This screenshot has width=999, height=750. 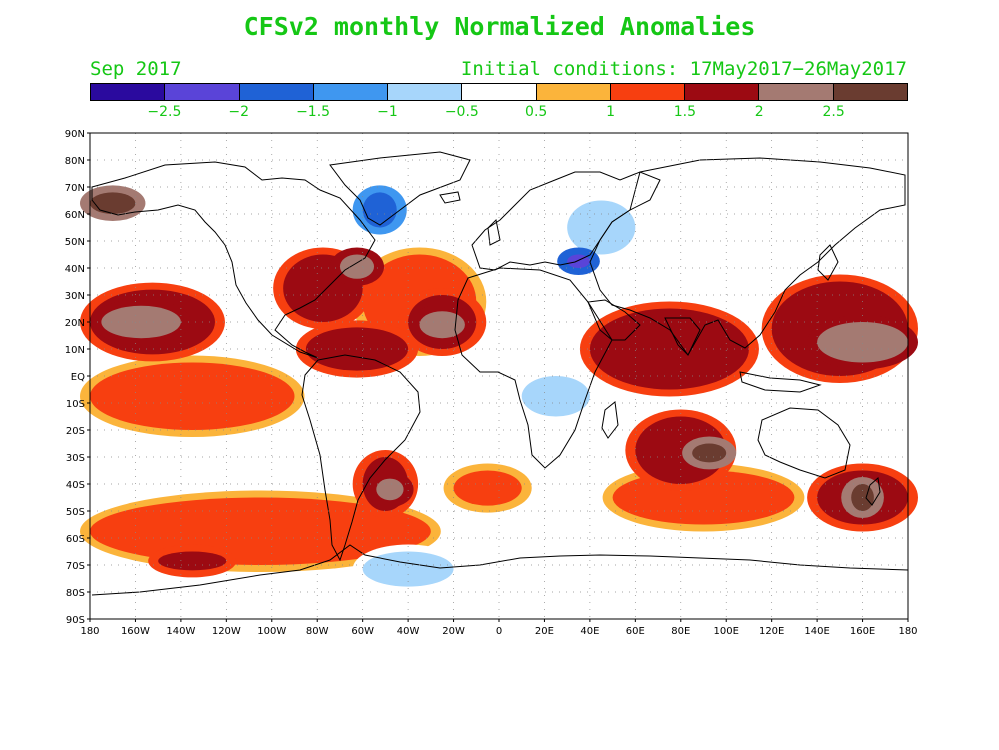 I want to click on coastline-new-zealand, so click(x=873, y=491).